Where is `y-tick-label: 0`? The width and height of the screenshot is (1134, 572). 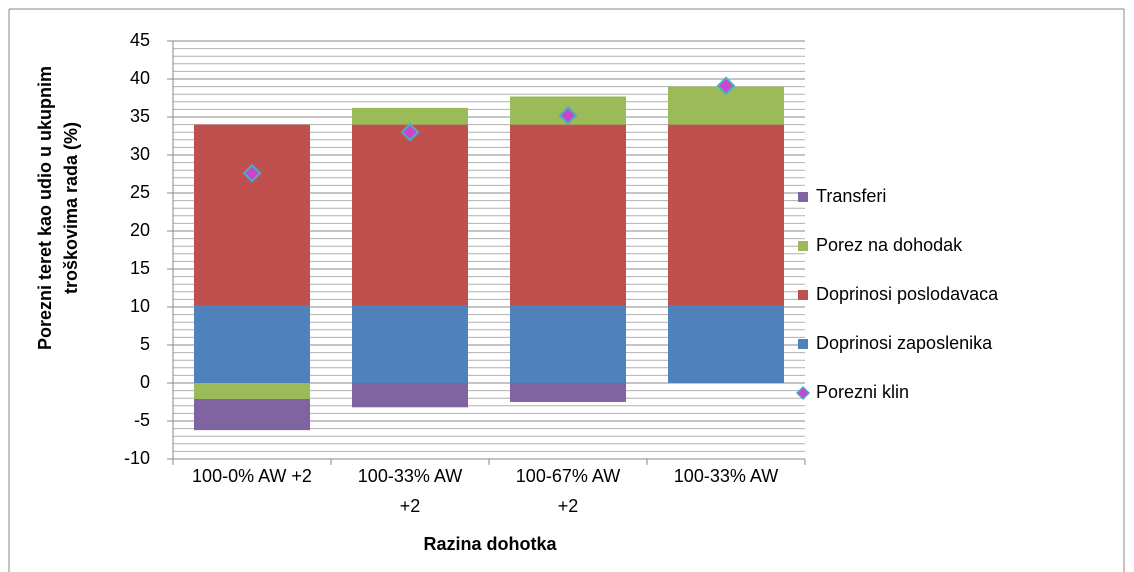
y-tick-label: 0 is located at coordinates (145, 382).